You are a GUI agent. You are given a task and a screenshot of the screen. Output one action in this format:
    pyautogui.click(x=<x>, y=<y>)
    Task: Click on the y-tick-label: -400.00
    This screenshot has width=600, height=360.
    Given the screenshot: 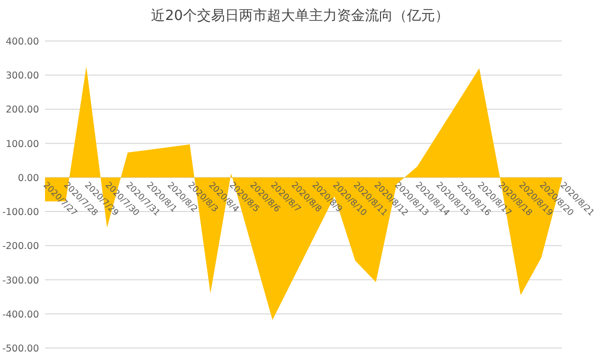 What is the action you would take?
    pyautogui.click(x=20, y=314)
    